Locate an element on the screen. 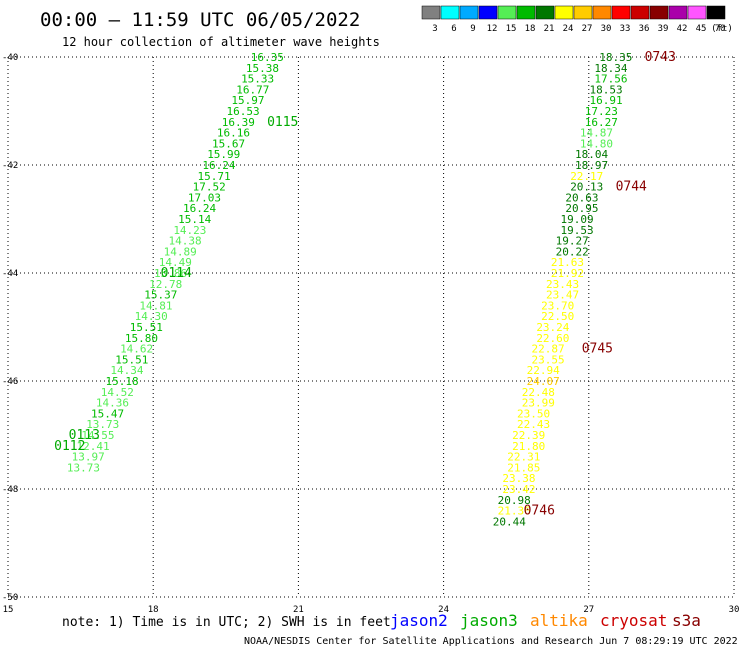 The width and height of the screenshot is (740, 650). legend-label: 36 is located at coordinates (644, 29).